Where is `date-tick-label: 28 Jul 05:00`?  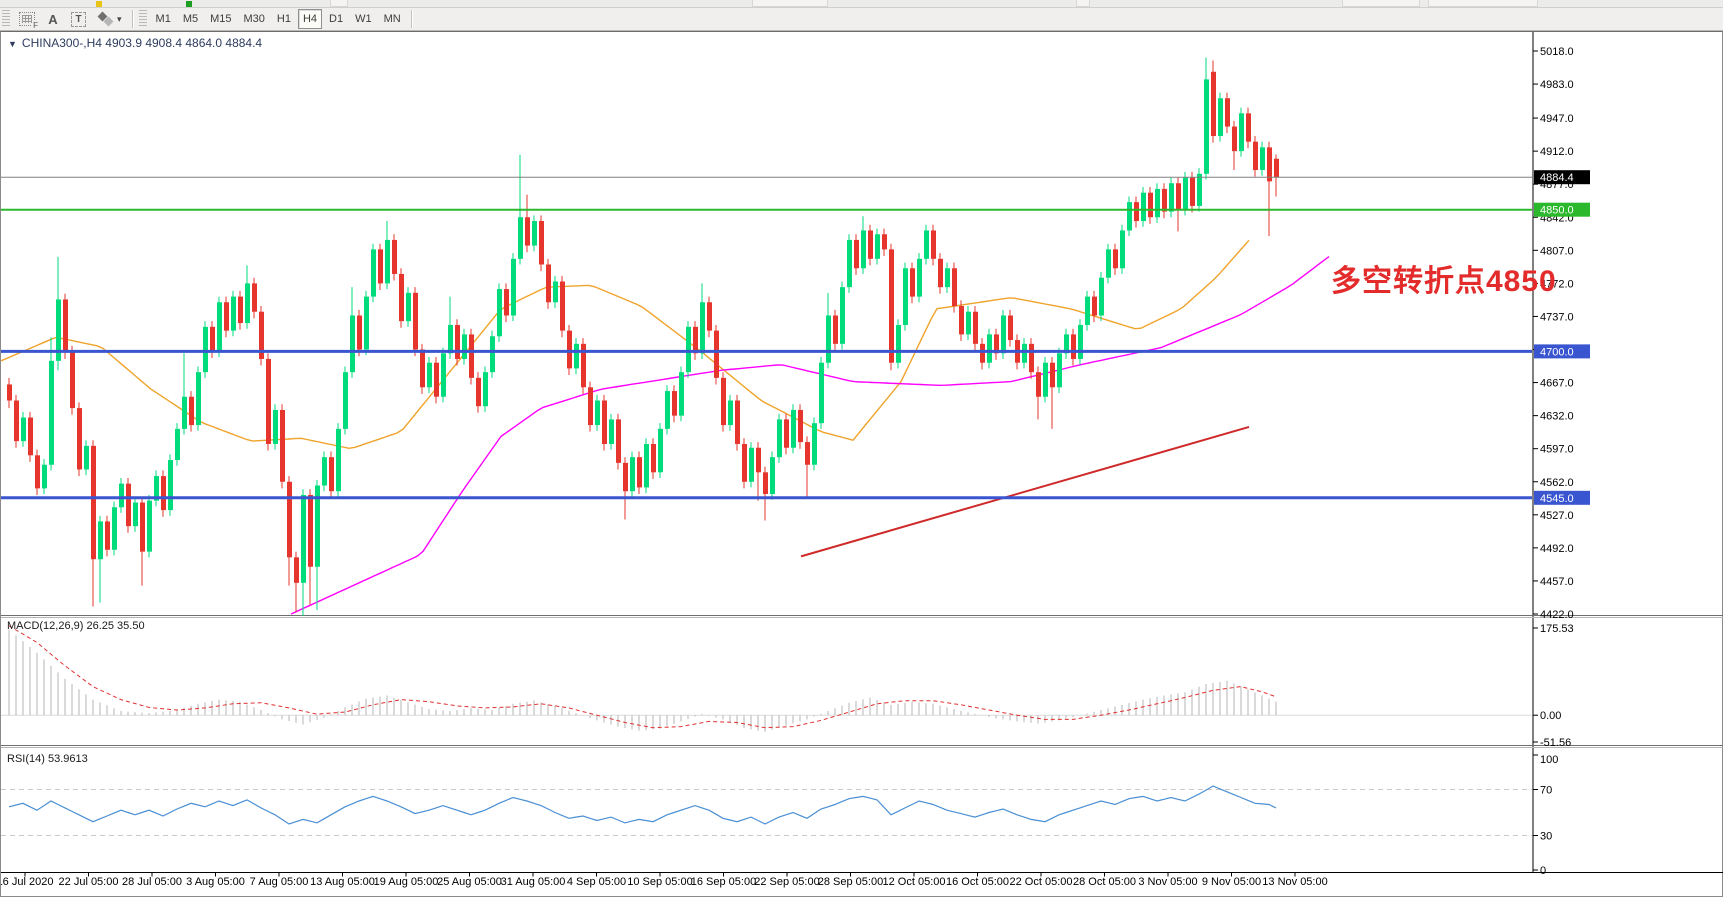 date-tick-label: 28 Jul 05:00 is located at coordinates (152, 882).